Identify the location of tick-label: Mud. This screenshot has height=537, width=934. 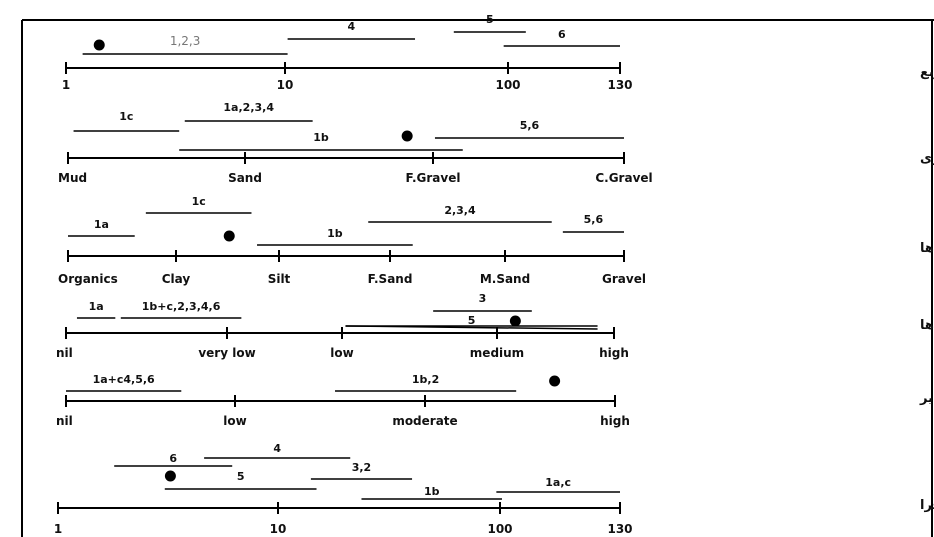
(72, 178).